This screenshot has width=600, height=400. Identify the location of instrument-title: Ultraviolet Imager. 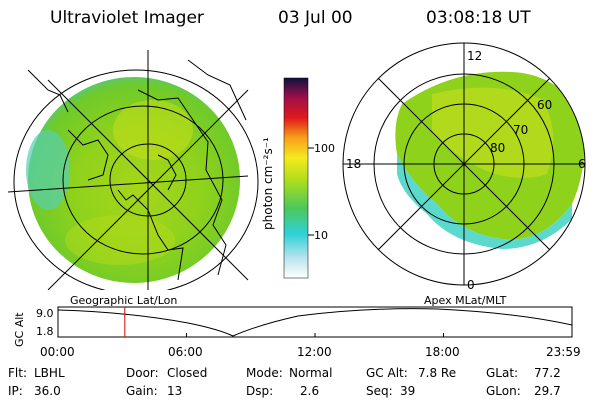
(127, 18).